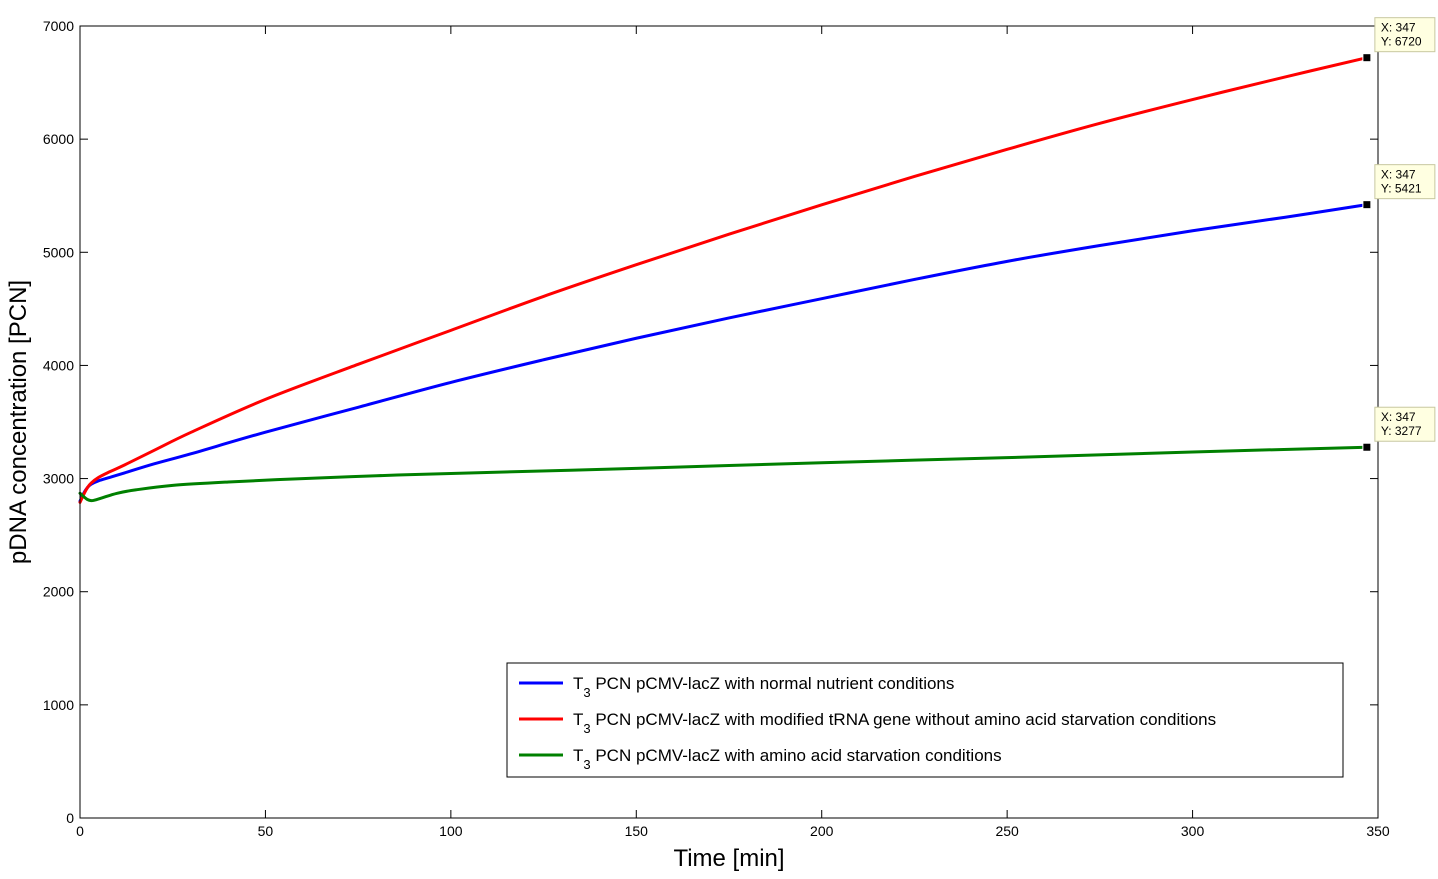  I want to click on legend-box, so click(925, 720).